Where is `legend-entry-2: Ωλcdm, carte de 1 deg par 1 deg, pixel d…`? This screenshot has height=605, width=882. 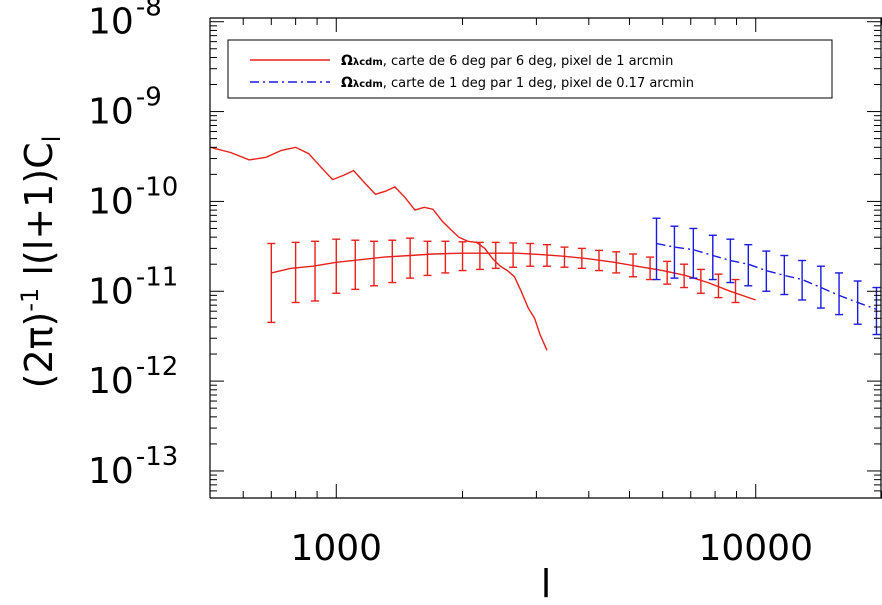 legend-entry-2: Ωλcdm, carte de 1 deg par 1 deg, pixel d… is located at coordinates (517, 83).